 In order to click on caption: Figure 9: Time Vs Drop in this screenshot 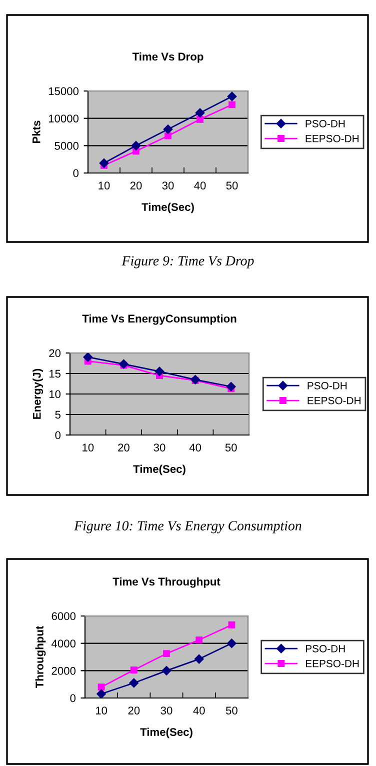, I will do `click(188, 262)`.